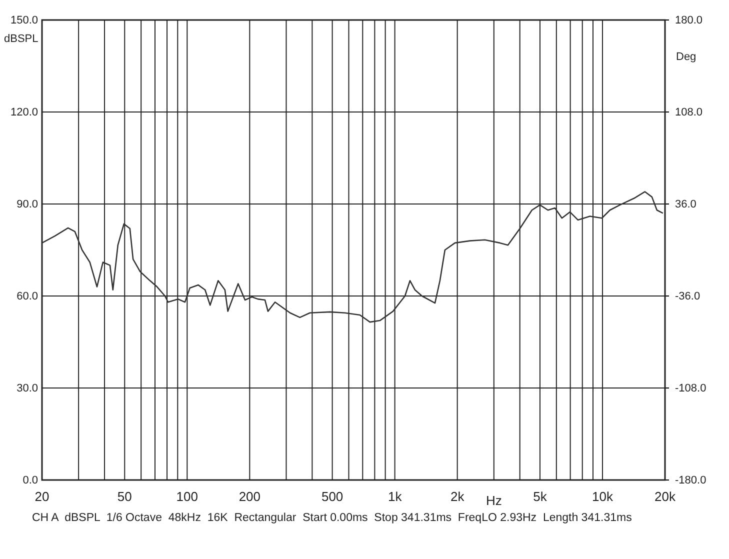  Describe the element at coordinates (689, 20) in the screenshot. I see `y2-tick-label: 180.0` at that location.